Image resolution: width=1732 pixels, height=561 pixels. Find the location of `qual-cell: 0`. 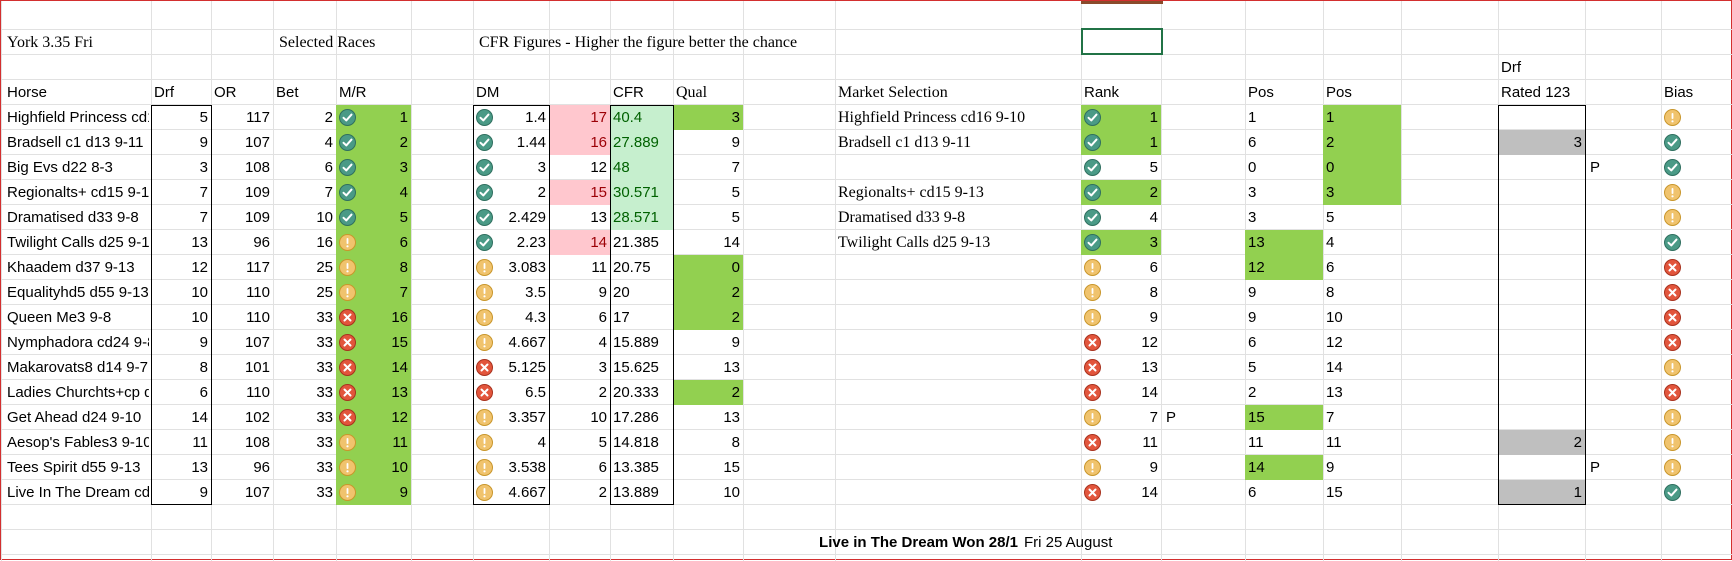

qual-cell: 0 is located at coordinates (708, 267).